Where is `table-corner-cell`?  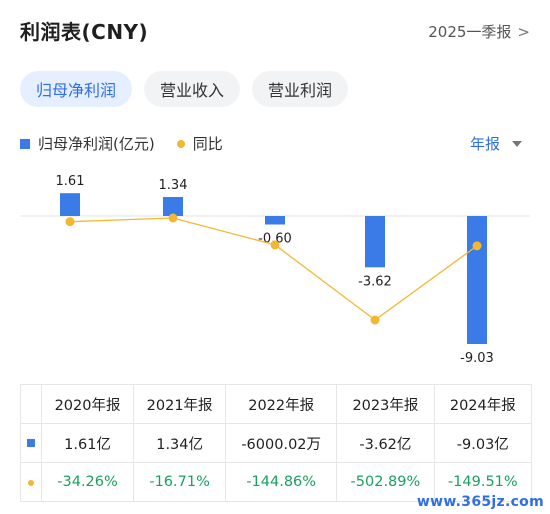 table-corner-cell is located at coordinates (31, 404).